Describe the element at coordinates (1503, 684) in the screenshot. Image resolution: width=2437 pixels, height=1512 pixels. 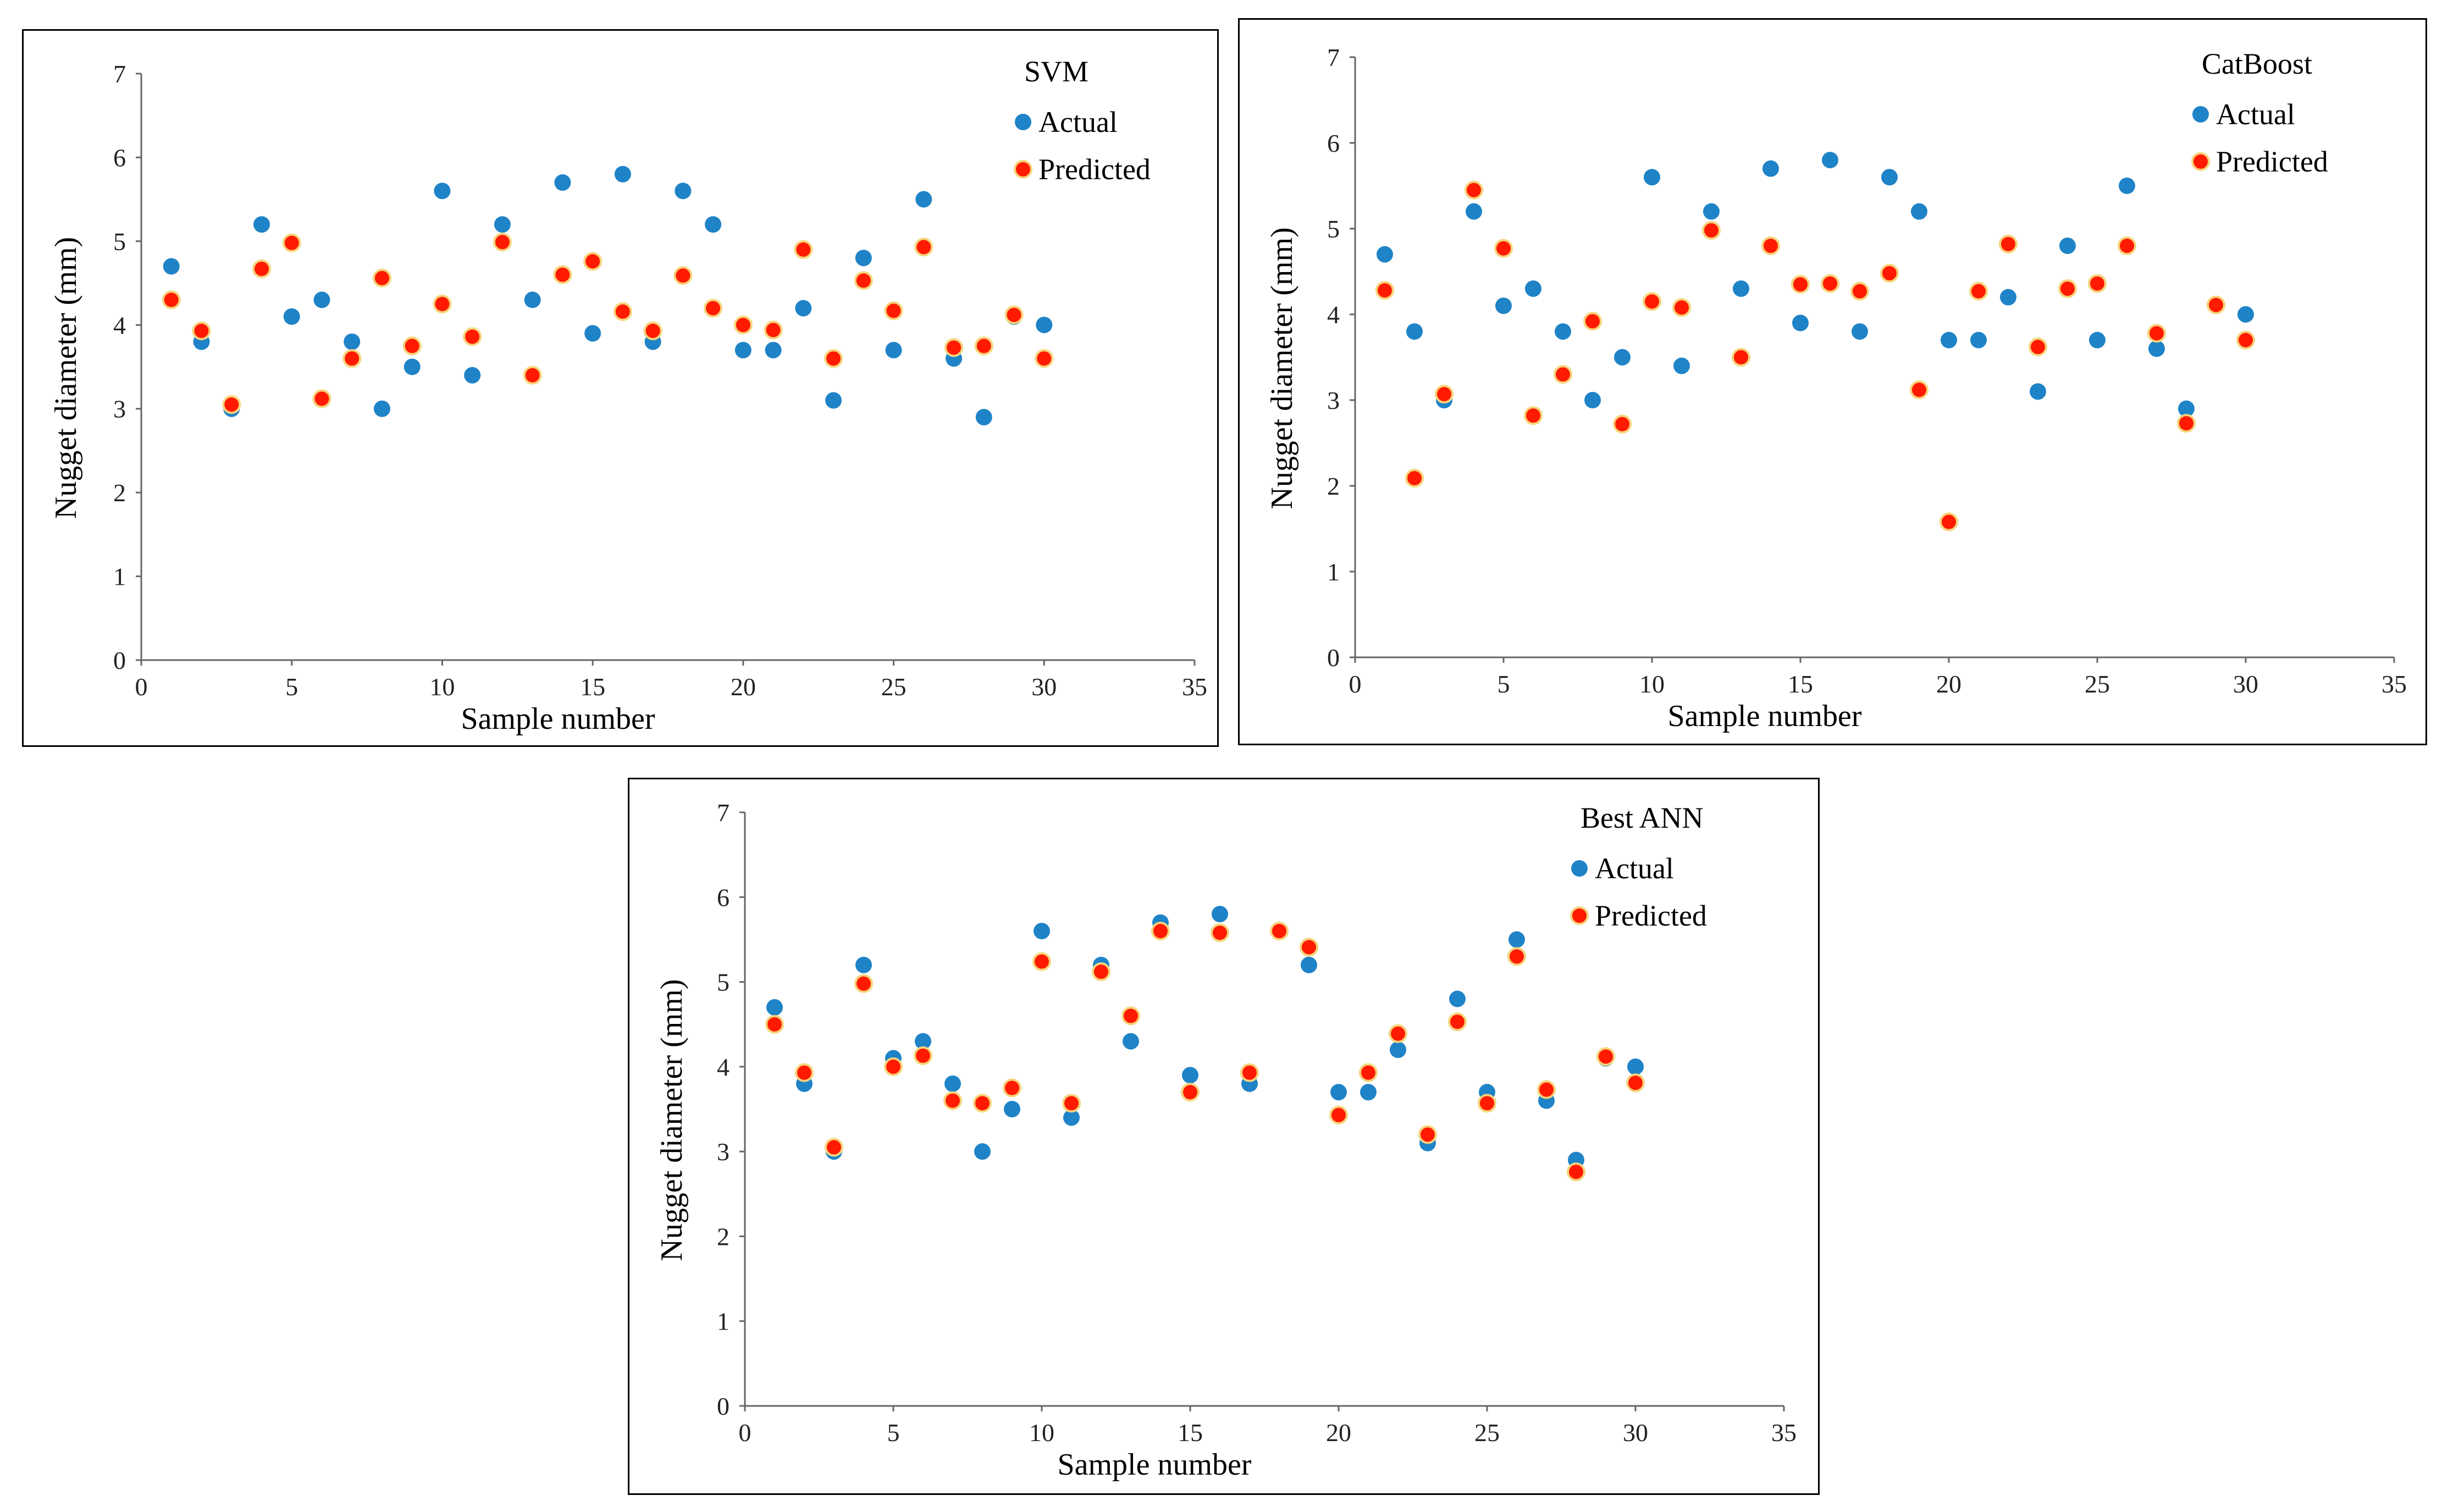
I see `x-tick-label: 5` at that location.